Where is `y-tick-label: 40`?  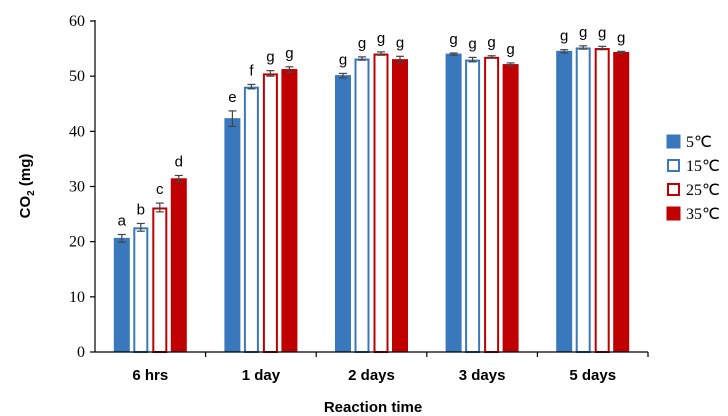 y-tick-label: 40 is located at coordinates (77, 131).